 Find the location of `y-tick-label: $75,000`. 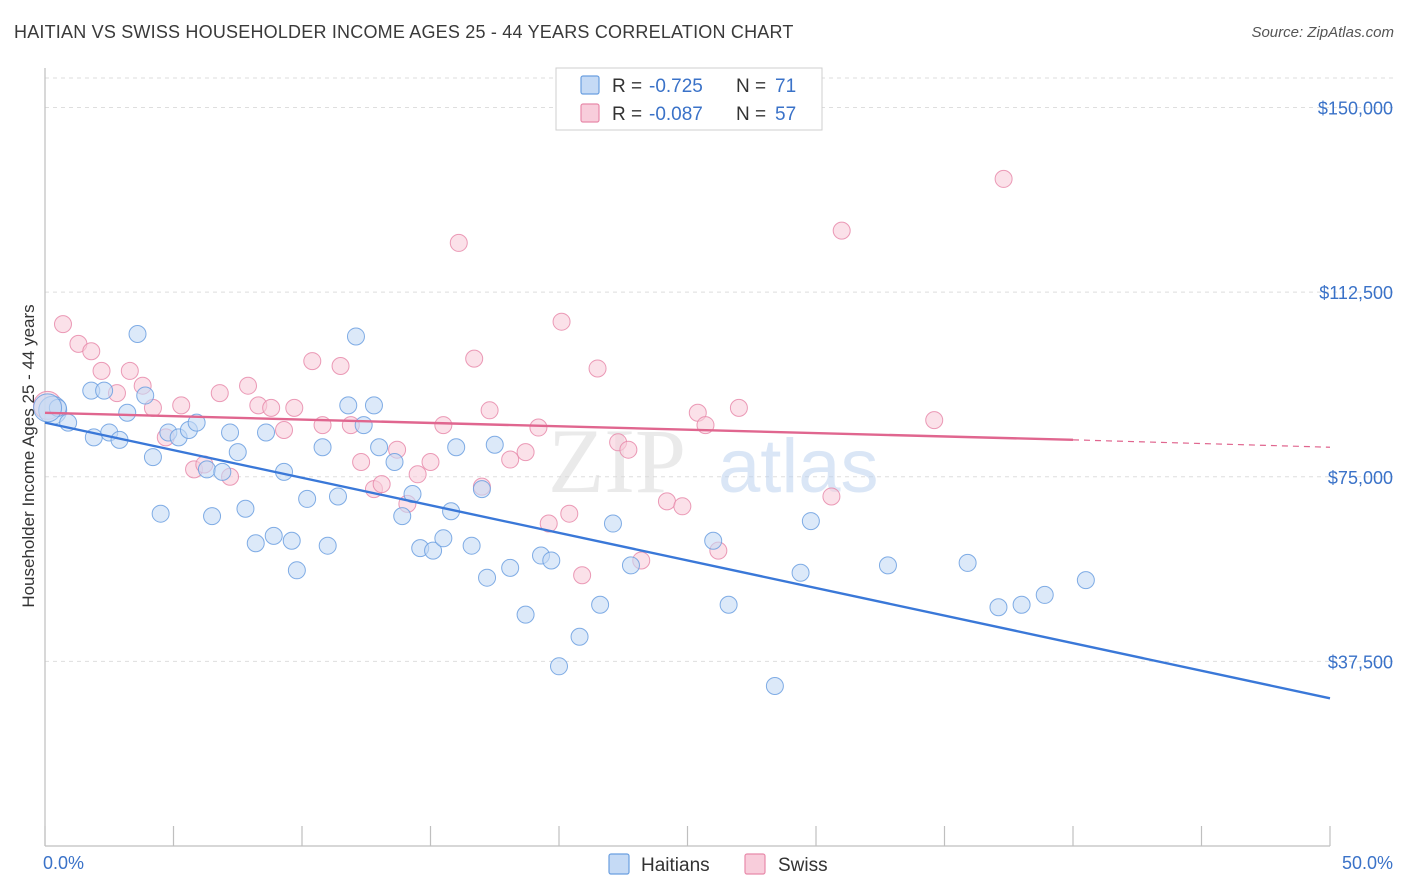

y-tick-label: $75,000 is located at coordinates (1360, 478).